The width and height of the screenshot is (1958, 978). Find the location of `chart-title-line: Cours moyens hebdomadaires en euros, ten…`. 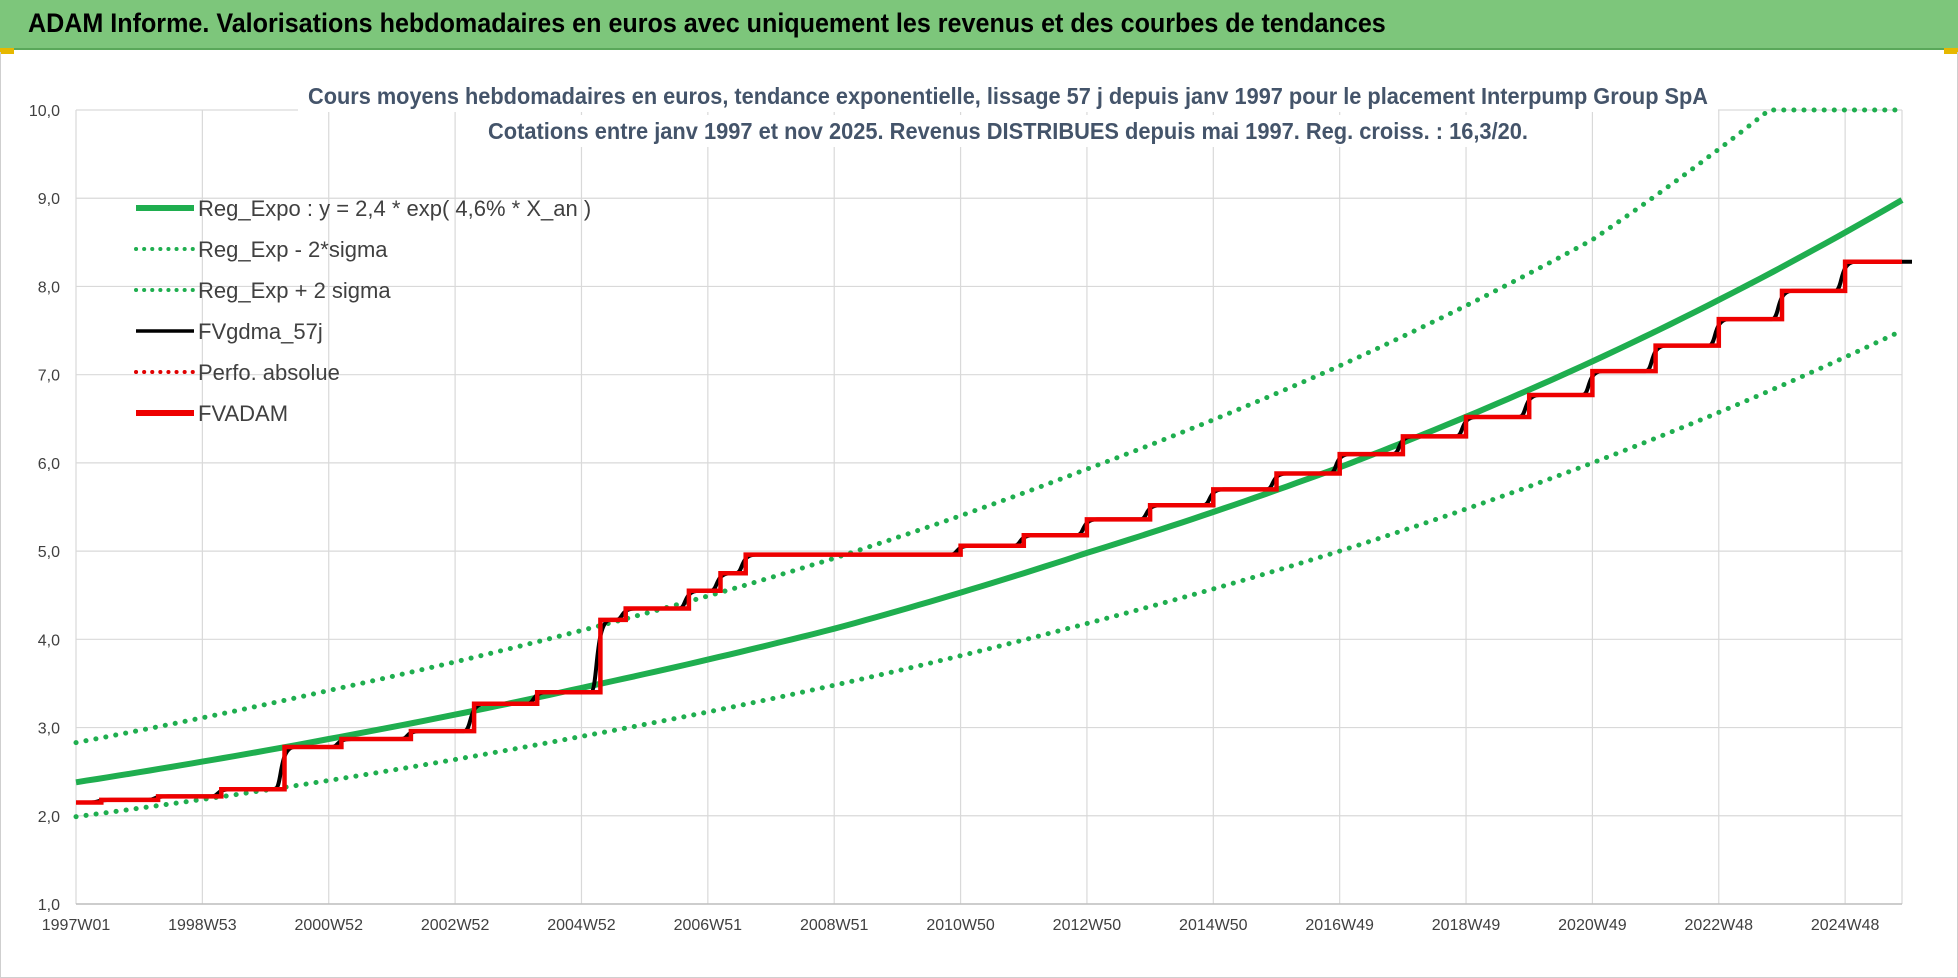

chart-title-line: Cours moyens hebdomadaires en euros, ten… is located at coordinates (1008, 96).